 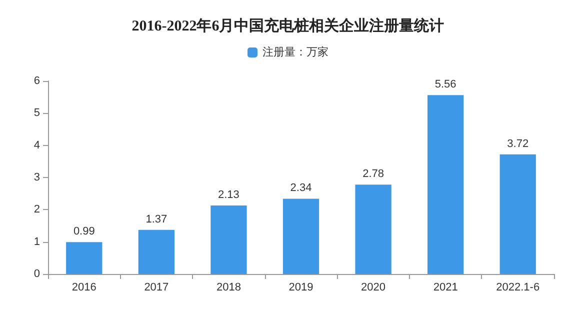 I want to click on x-tick-label: 2022.1-6, so click(x=518, y=288).